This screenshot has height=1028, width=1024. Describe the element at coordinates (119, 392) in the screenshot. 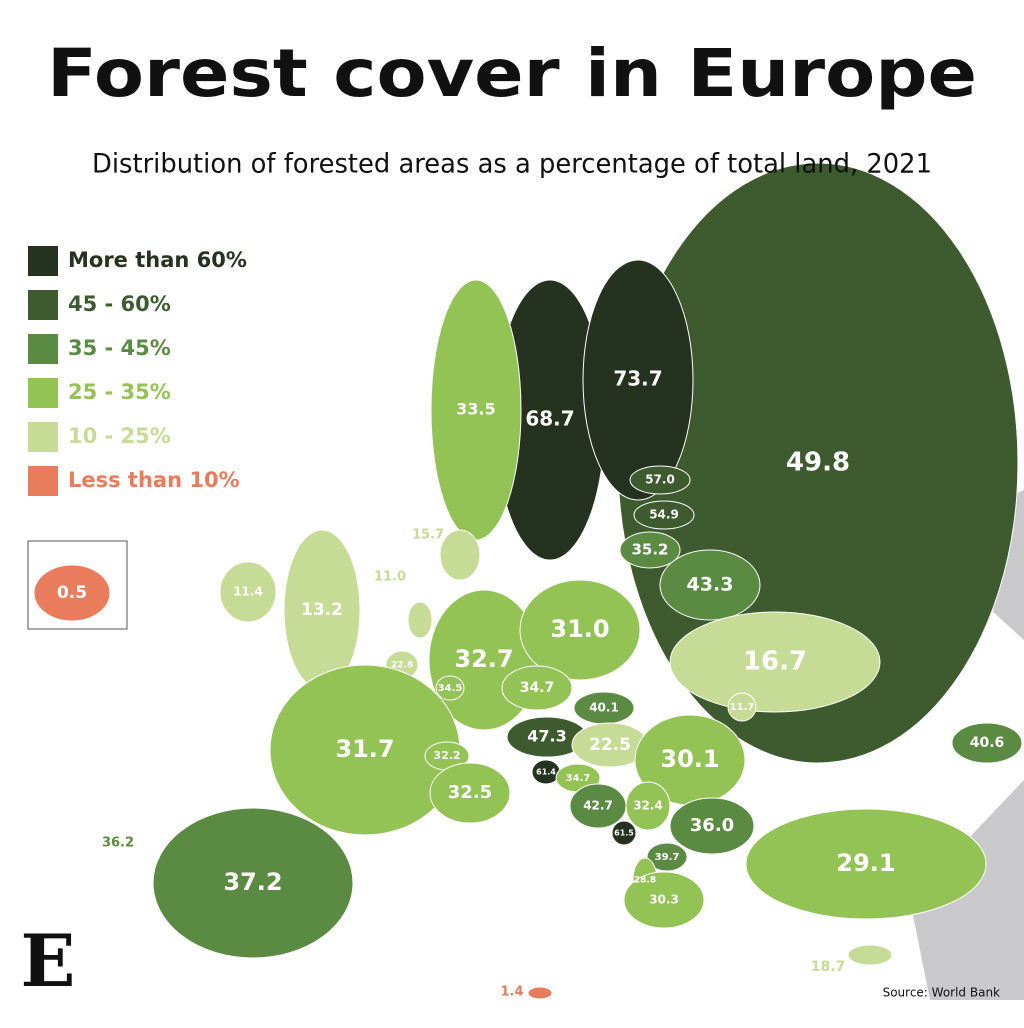

I see `legend-label: 25 - 35%` at that location.